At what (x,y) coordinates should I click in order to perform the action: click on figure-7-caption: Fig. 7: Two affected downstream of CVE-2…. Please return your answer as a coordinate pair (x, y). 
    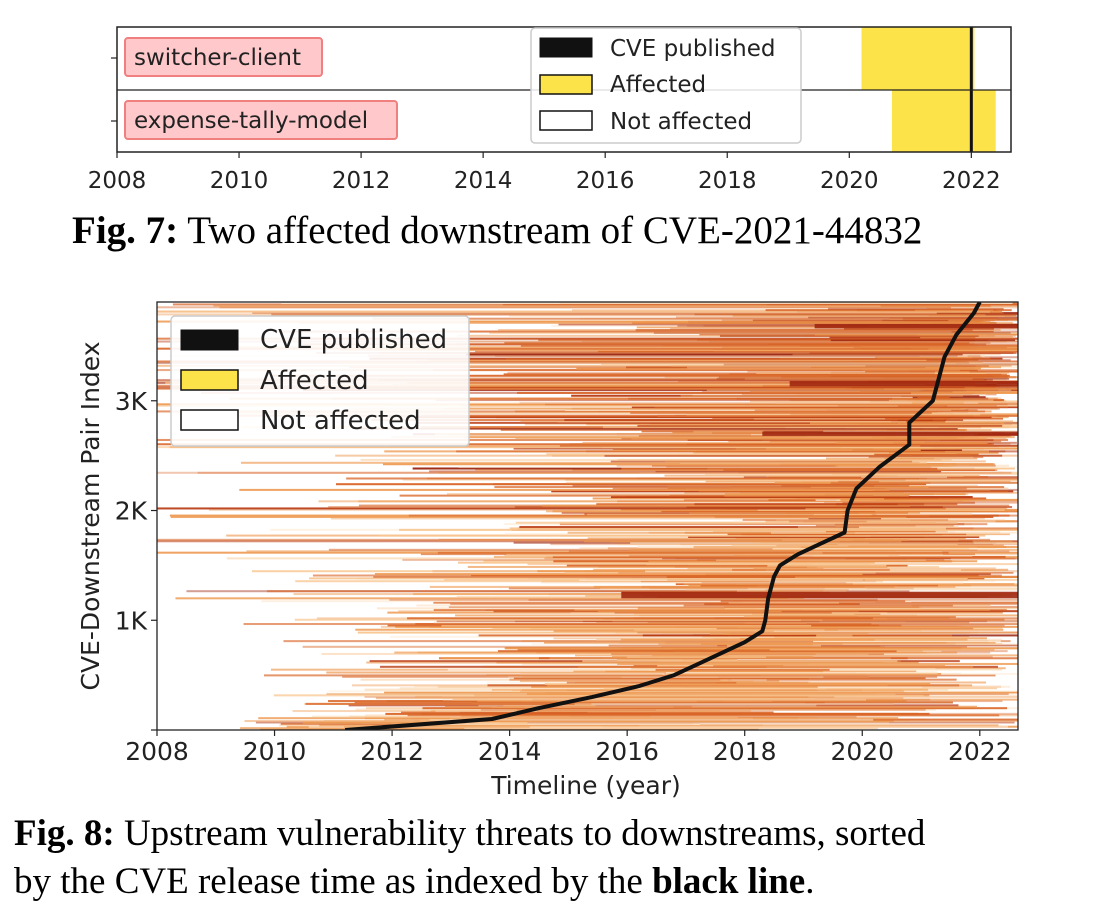
    Looking at the image, I should click on (497, 230).